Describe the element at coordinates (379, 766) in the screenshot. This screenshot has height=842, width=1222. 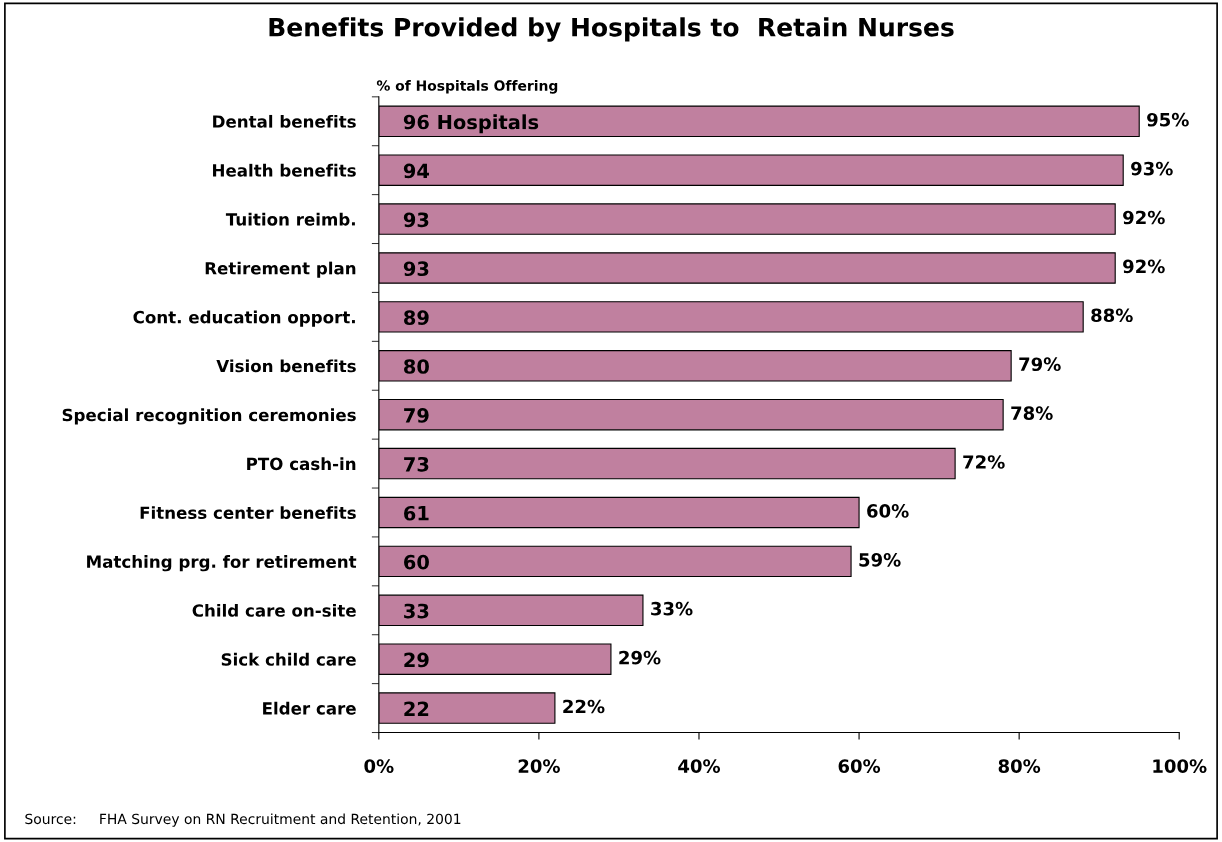
I see `x-tick-label: 0%` at that location.